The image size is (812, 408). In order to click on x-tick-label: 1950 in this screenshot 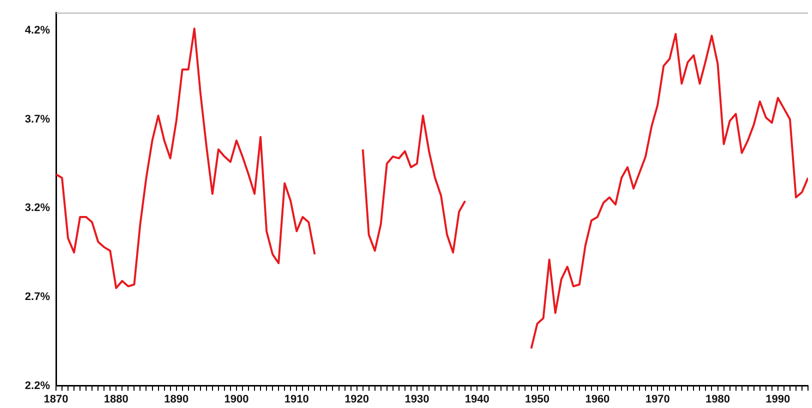, I will do `click(537, 399)`.